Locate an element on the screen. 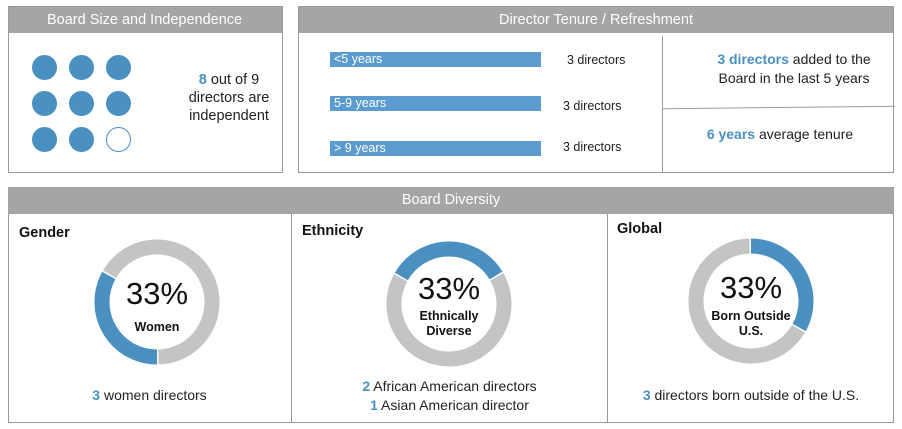 This screenshot has width=902, height=429. tenure-bar-label: 5-9 years is located at coordinates (360, 103).